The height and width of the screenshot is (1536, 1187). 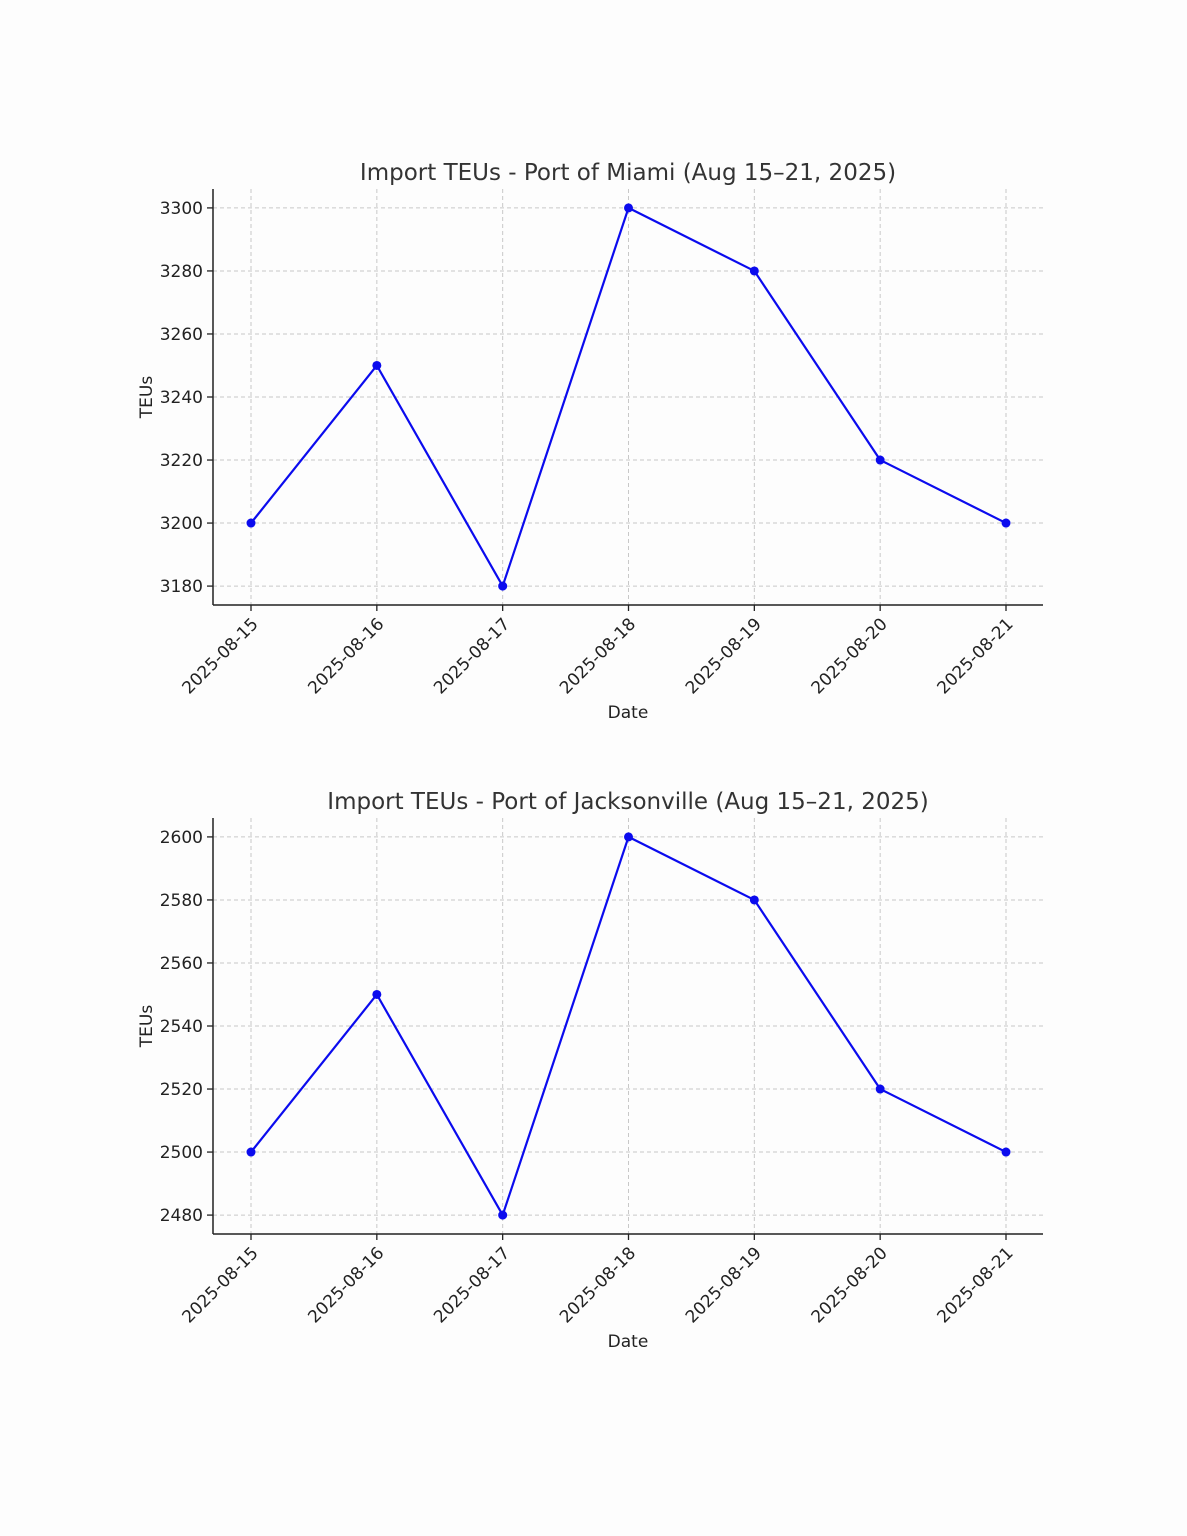 I want to click on y-tick-label: 2520, so click(x=181, y=1090).